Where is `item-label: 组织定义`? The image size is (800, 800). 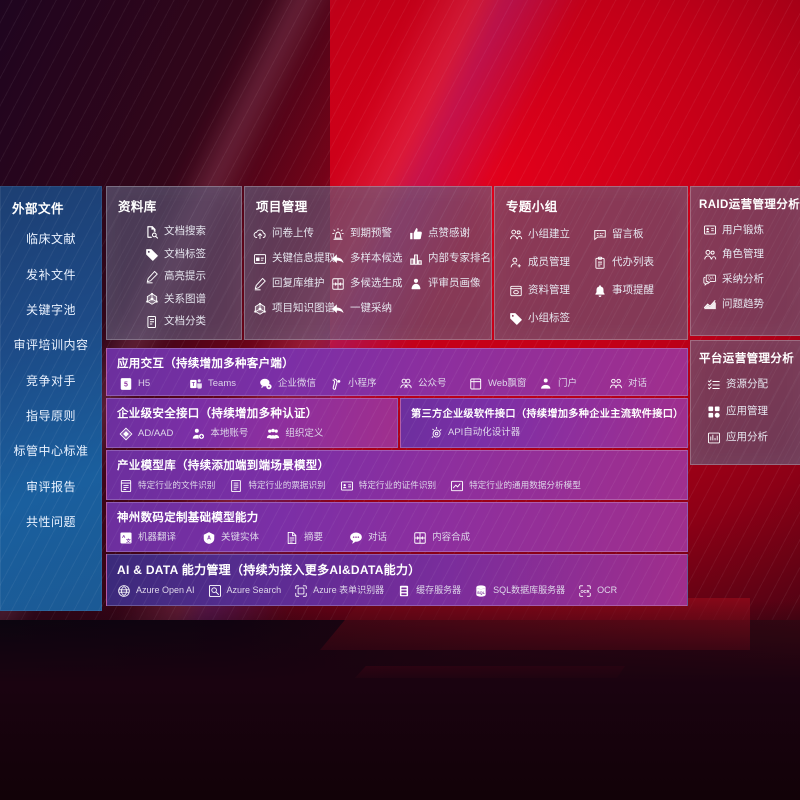
item-label: 组织定义 is located at coordinates (304, 433).